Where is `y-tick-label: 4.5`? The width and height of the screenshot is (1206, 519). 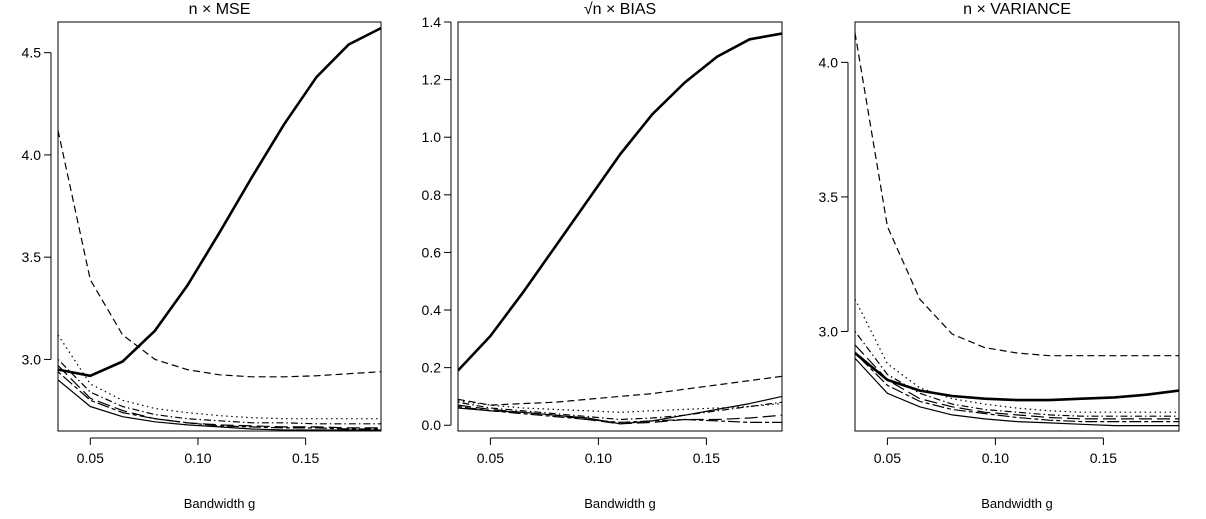 y-tick-label: 4.5 is located at coordinates (32, 53).